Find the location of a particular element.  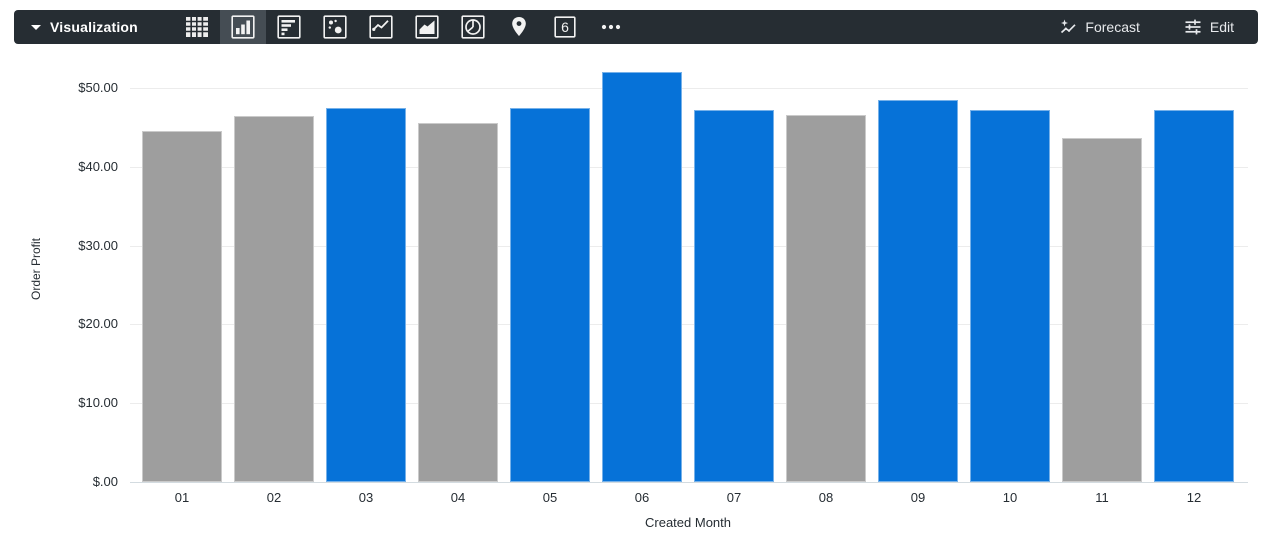

area-chart-icon is located at coordinates (427, 27).